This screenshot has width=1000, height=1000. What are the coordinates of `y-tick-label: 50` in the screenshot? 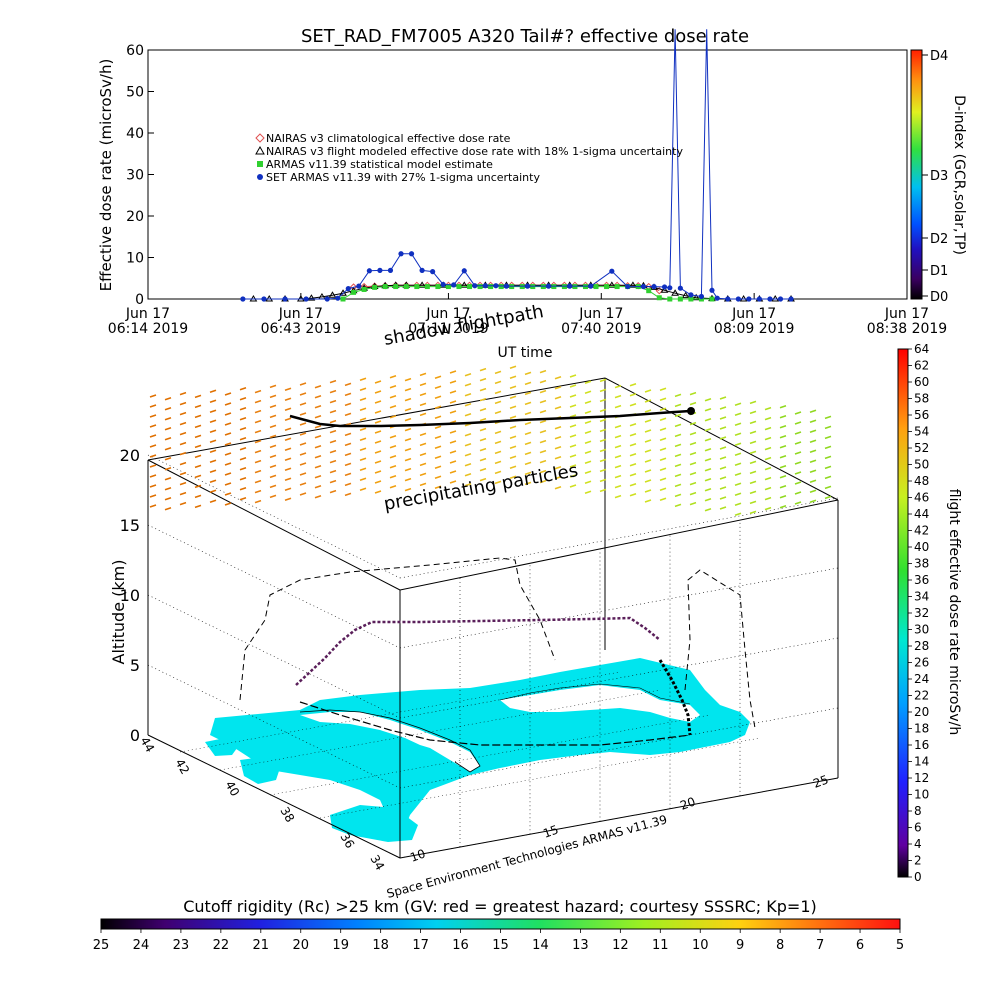 It's located at (135, 93).